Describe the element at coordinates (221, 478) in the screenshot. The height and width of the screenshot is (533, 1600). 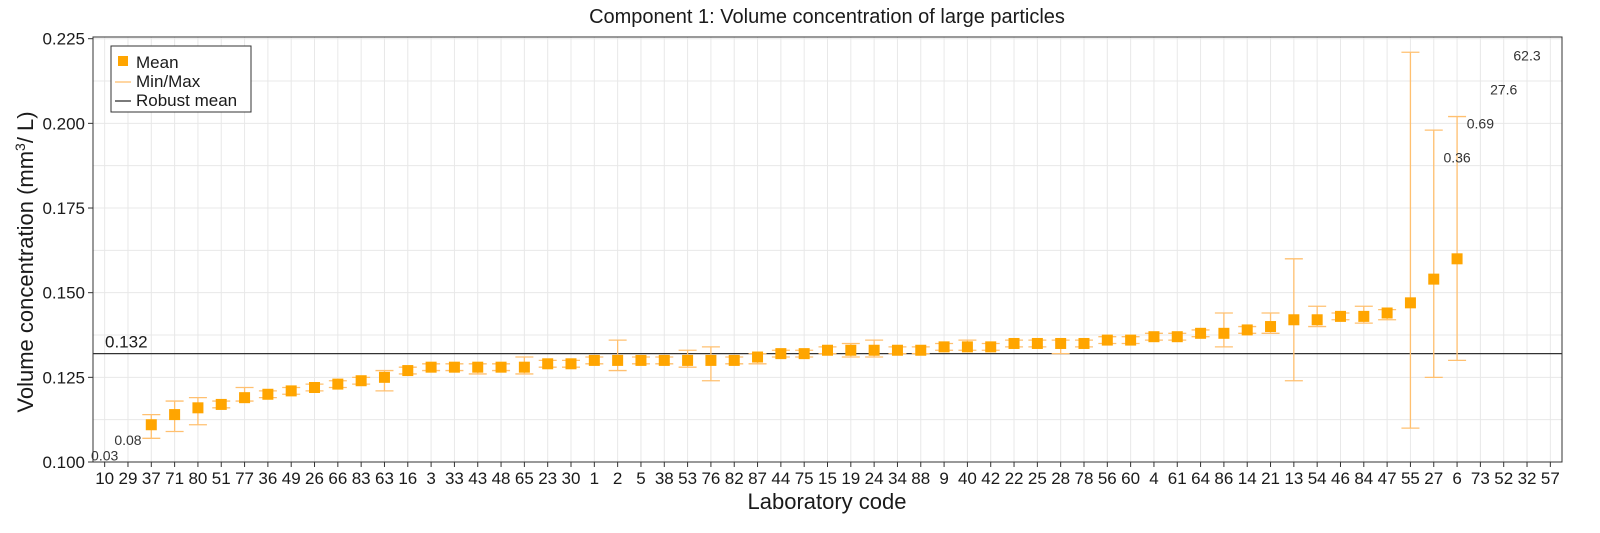
I see `x-tick-label: 51` at that location.